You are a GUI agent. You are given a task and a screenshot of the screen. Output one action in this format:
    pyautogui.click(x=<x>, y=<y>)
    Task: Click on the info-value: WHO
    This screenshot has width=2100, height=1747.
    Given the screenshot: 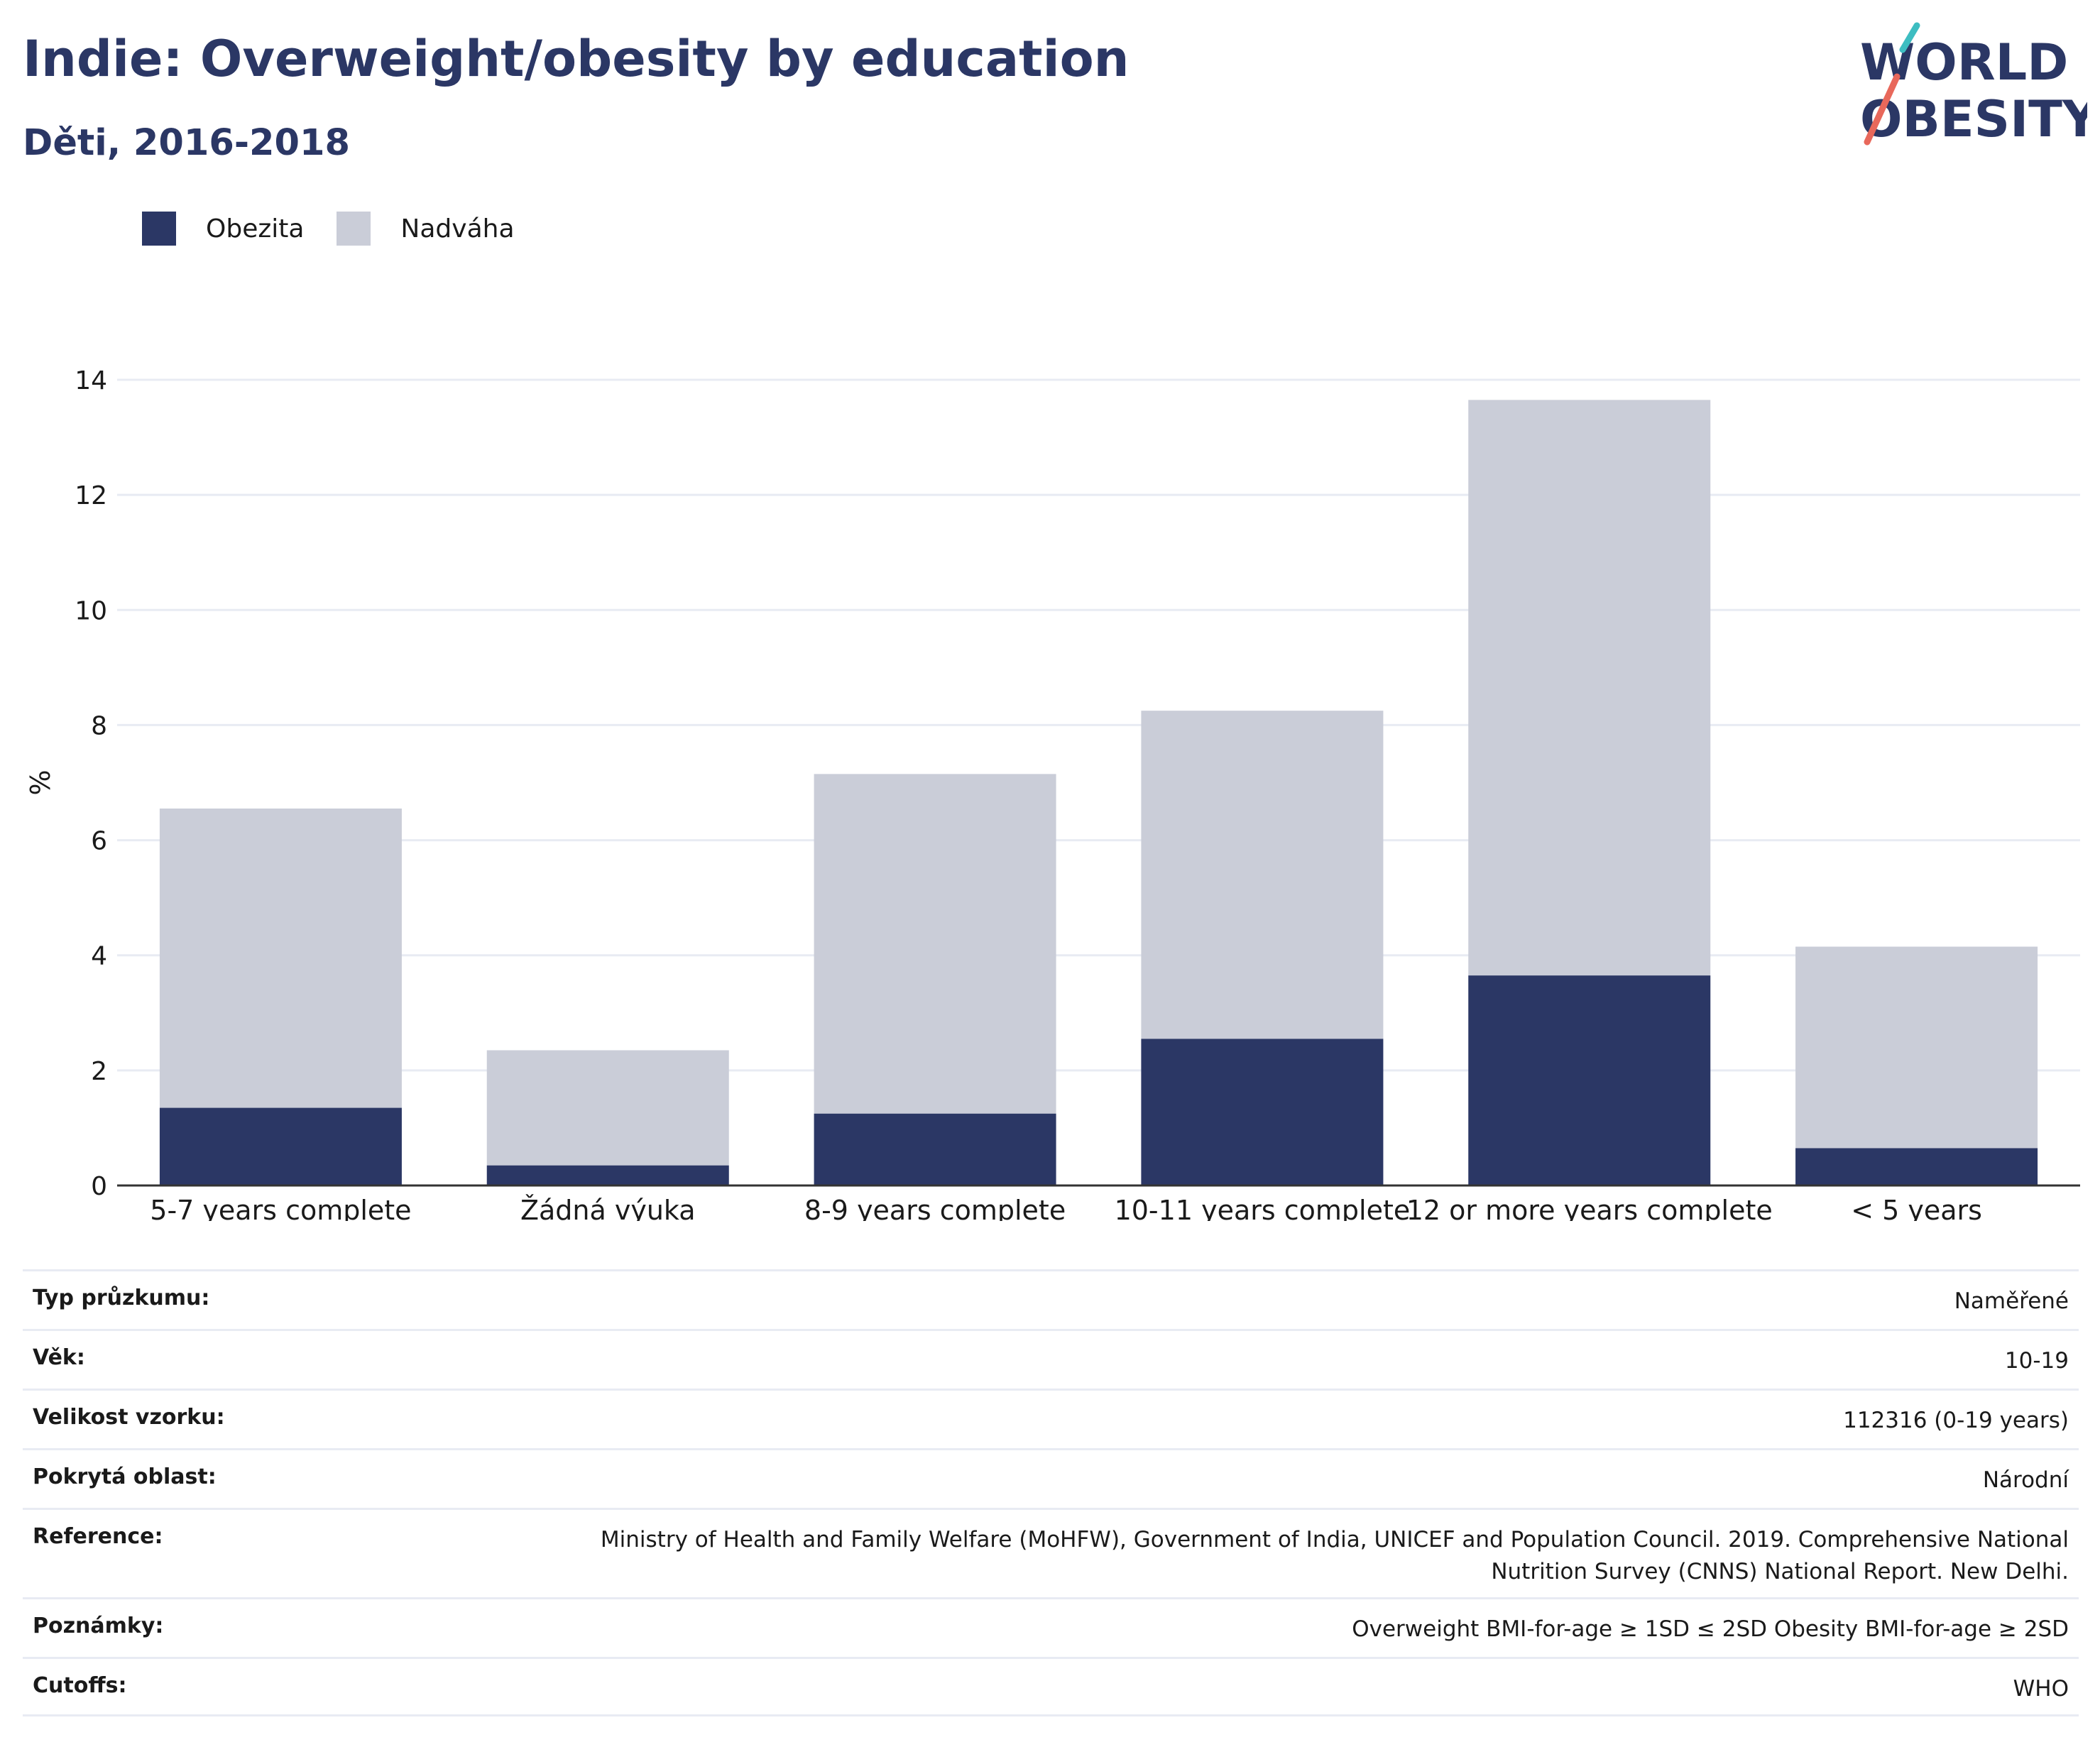 What is the action you would take?
    pyautogui.click(x=2041, y=1689)
    